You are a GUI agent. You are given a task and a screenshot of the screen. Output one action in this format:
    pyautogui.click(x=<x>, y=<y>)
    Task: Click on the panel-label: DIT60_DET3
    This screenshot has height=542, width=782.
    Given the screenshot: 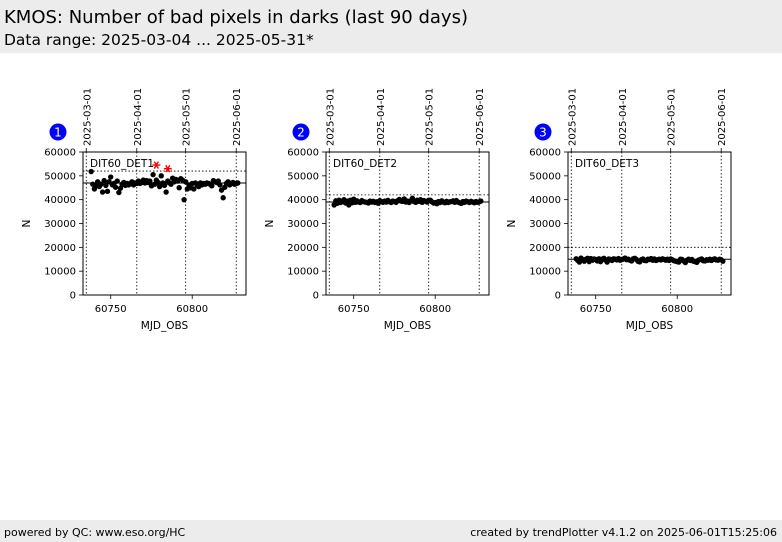 What is the action you would take?
    pyautogui.click(x=607, y=164)
    